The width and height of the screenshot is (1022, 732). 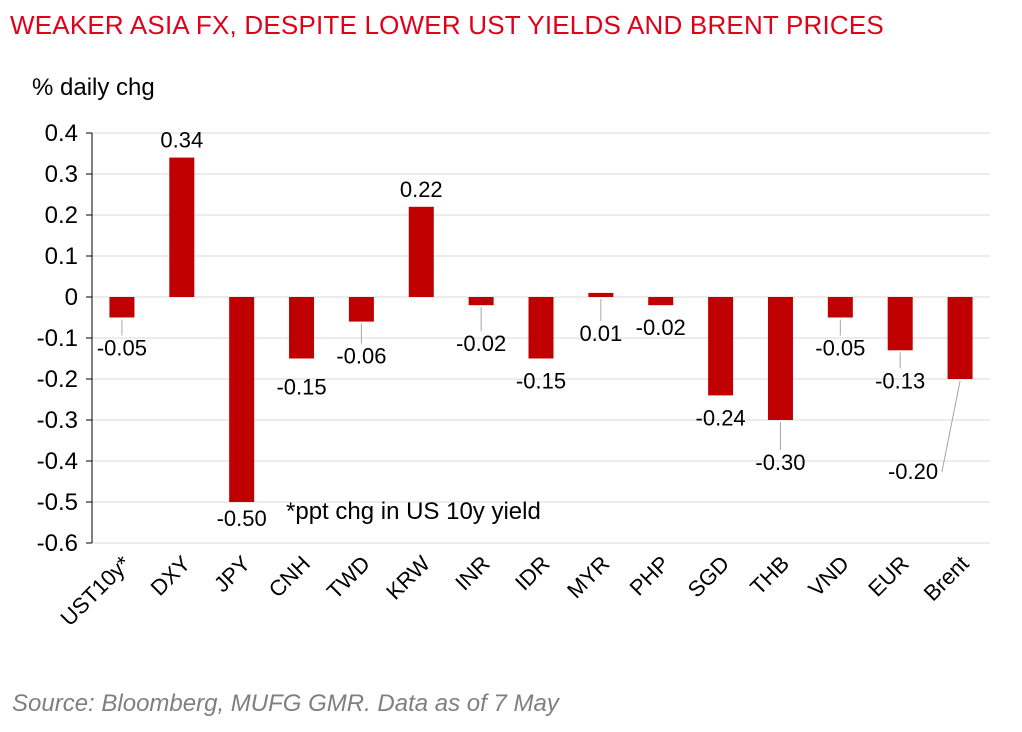 I want to click on y-tick-label: 0.1, so click(x=61, y=256).